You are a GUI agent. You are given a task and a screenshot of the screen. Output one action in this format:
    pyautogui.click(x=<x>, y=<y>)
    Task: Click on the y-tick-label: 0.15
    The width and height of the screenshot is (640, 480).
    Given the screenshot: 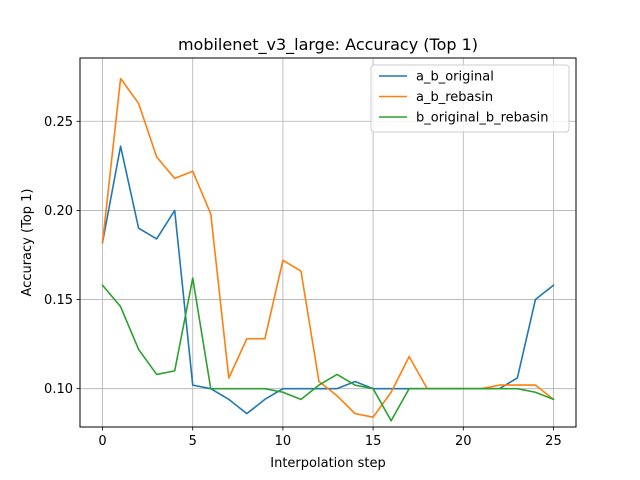 What is the action you would take?
    pyautogui.click(x=58, y=300)
    